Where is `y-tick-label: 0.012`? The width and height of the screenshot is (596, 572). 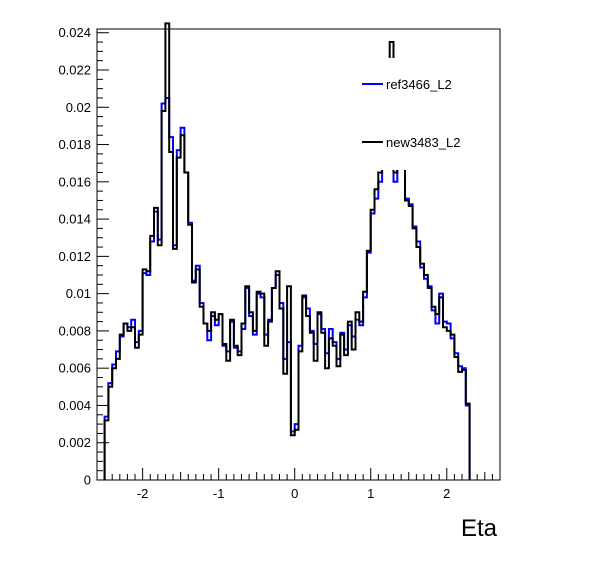 y-tick-label: 0.012 is located at coordinates (74, 256).